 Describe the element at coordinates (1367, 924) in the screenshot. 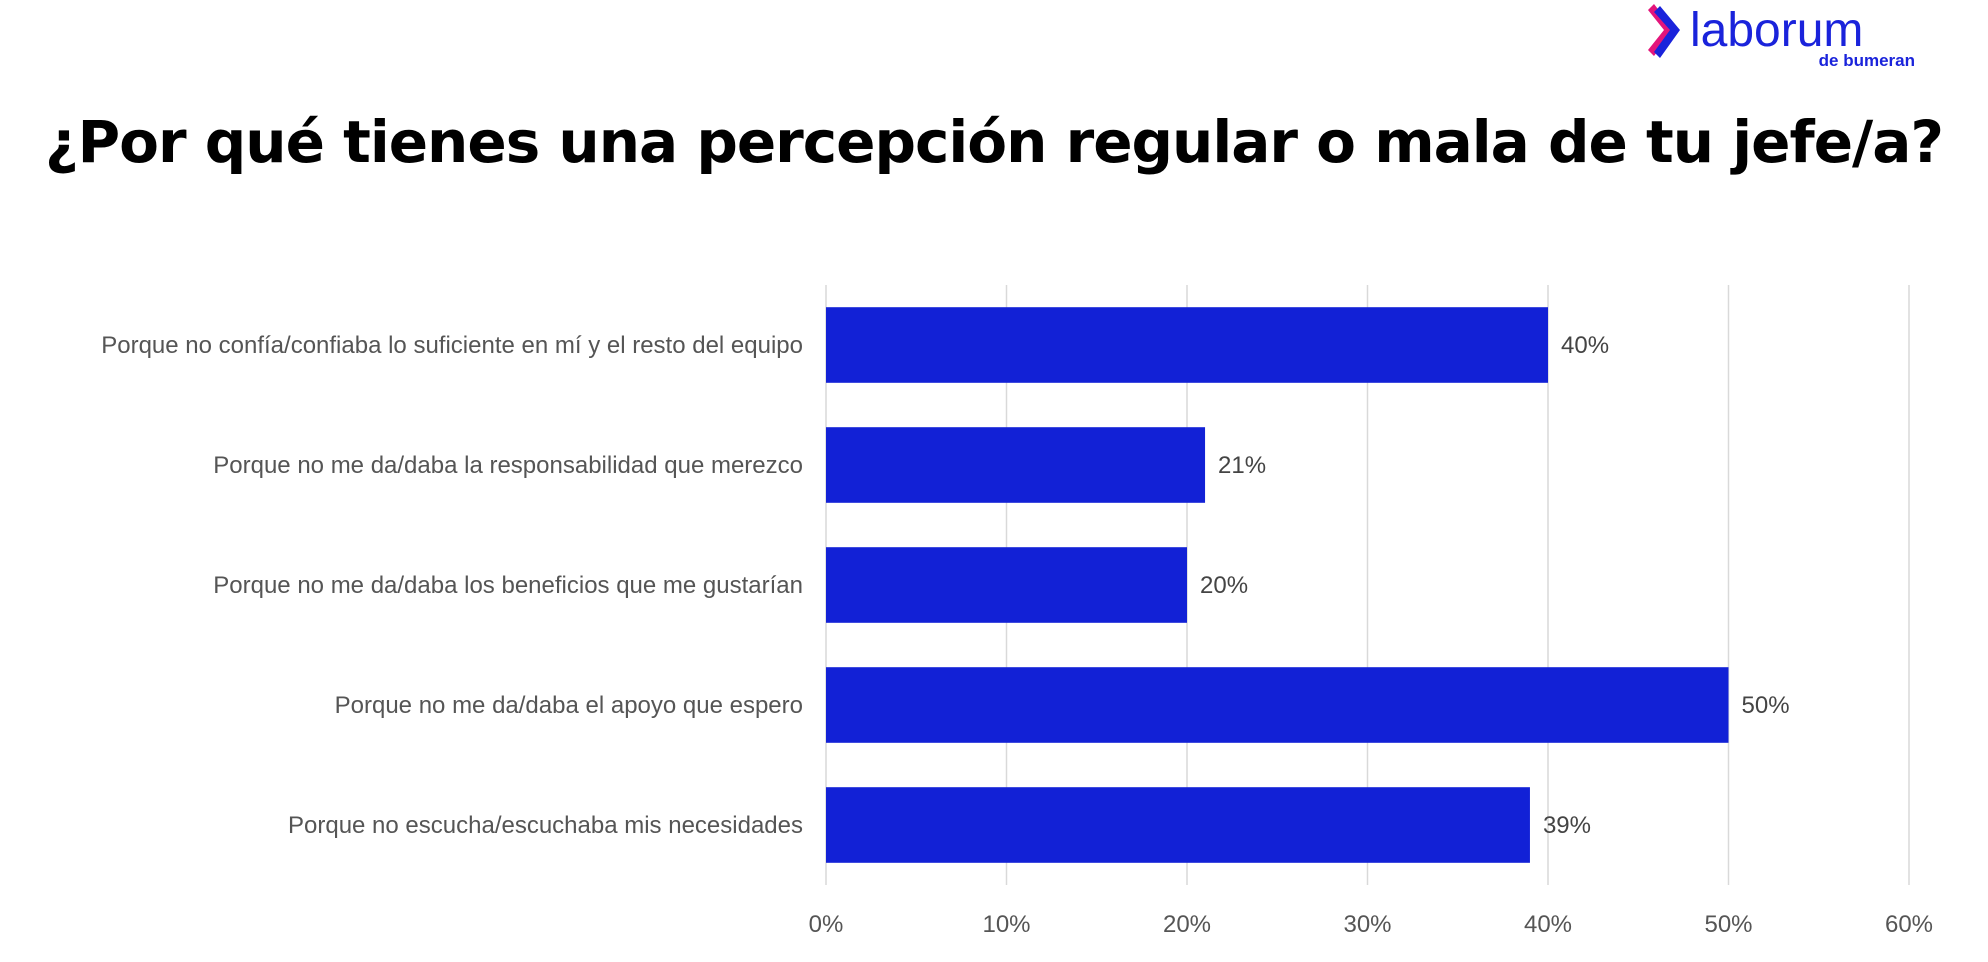

I see `x-tick-label: 30%` at that location.